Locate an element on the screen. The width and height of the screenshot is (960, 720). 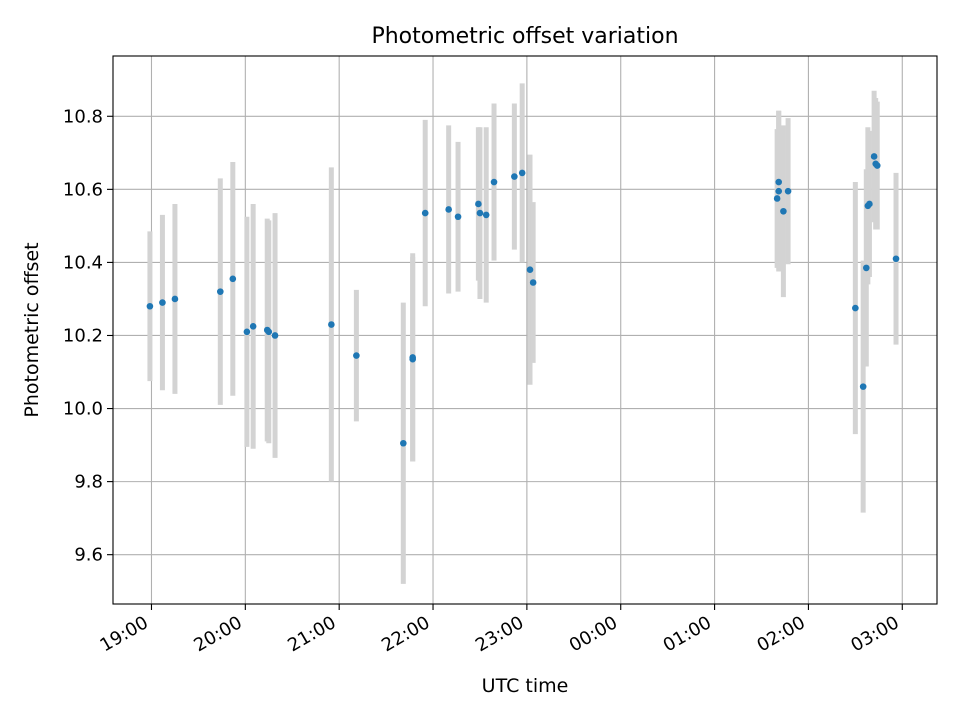
y-axis-ticks: 9.6 9.8 10.0 10.2 10.4 10.6 10.8 is located at coordinates (88, 336).